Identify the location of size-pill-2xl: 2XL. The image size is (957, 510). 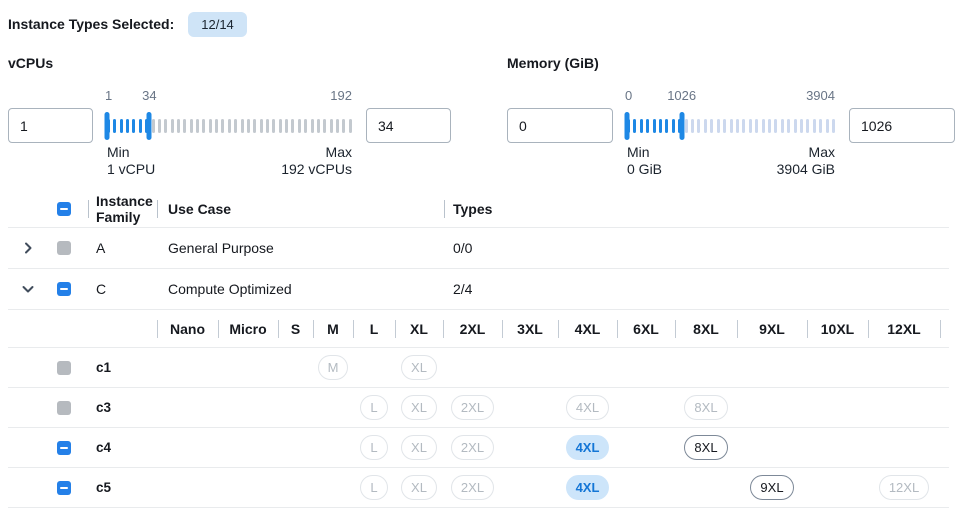
(472, 447).